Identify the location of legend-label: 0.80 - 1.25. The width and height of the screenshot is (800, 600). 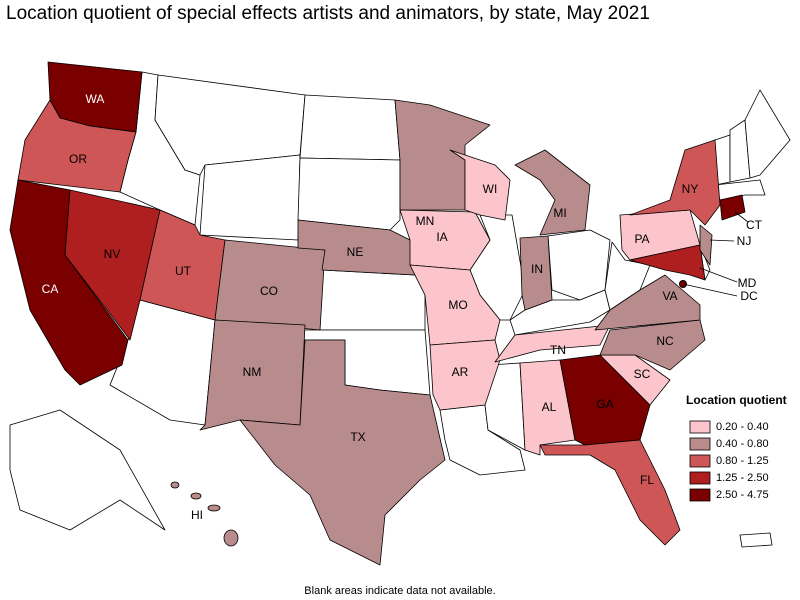
(742, 461).